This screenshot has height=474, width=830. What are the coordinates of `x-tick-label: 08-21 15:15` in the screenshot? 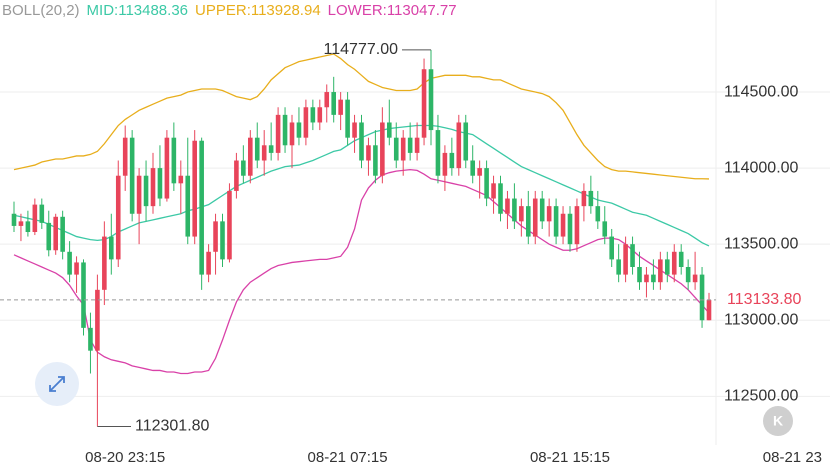 It's located at (570, 457).